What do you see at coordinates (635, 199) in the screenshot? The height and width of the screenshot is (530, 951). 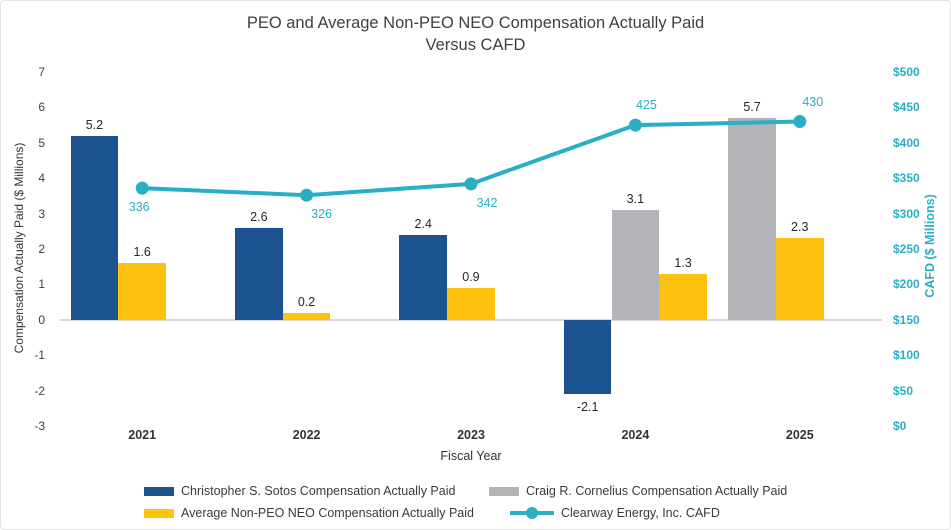 I see `bar-value-label: 3.1` at bounding box center [635, 199].